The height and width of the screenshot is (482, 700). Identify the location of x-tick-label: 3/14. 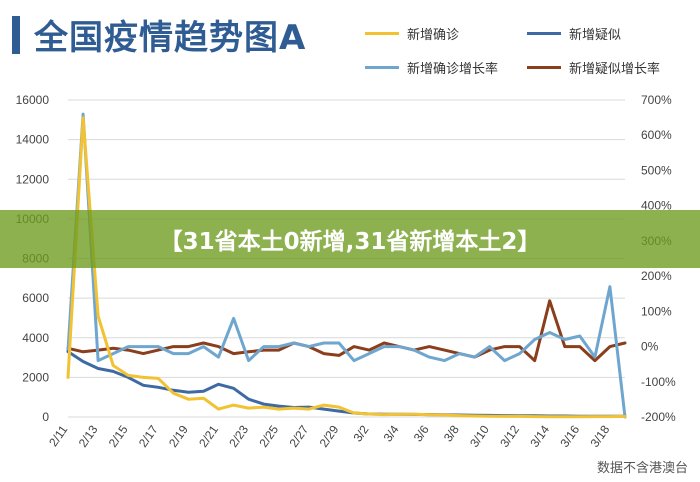
(539, 435).